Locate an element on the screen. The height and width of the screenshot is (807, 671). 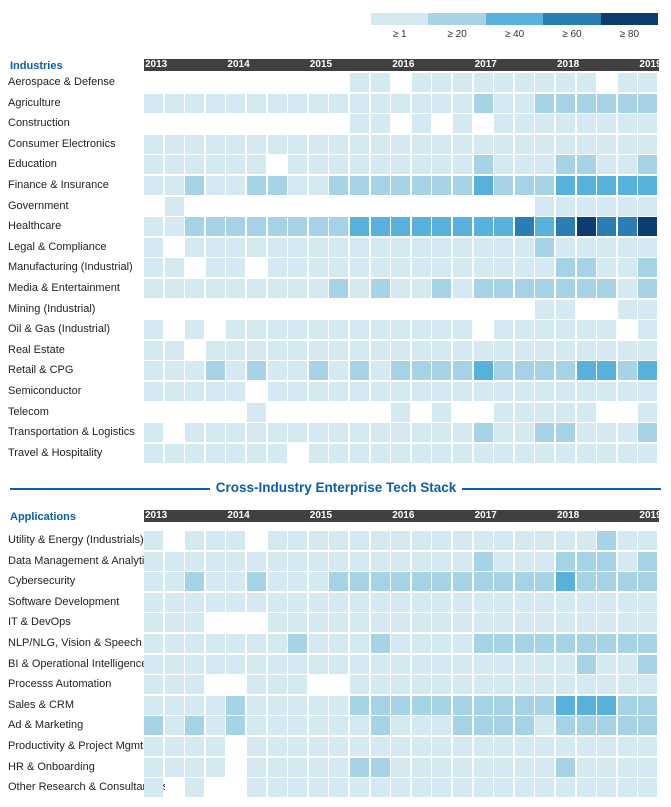
year-tick-label: 2019 is located at coordinates (650, 515).